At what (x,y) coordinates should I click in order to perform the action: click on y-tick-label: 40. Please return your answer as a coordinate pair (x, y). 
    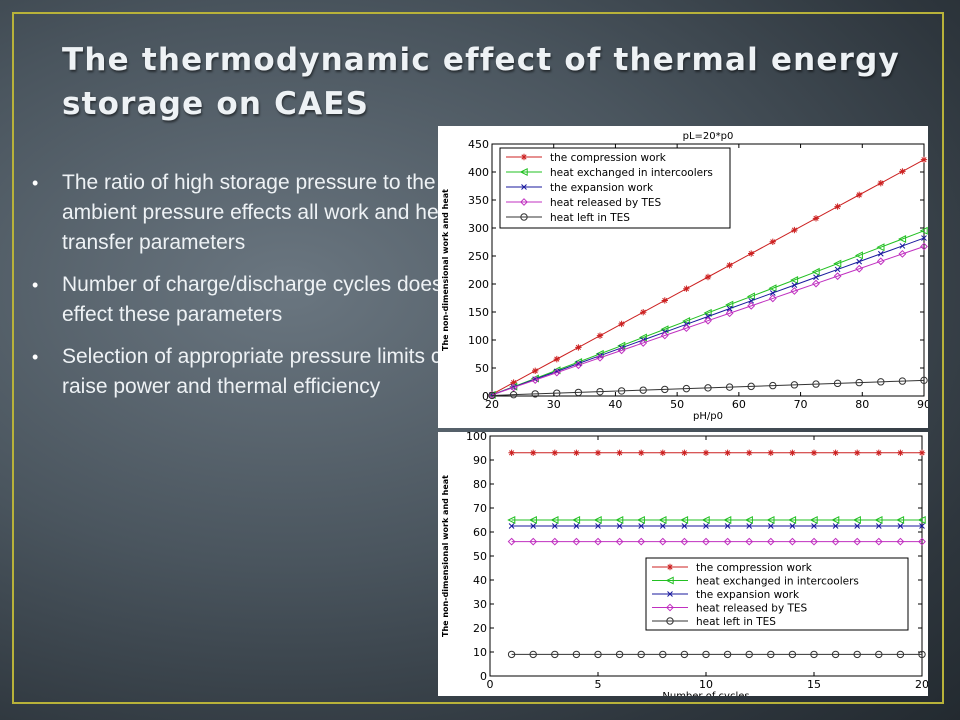
    Looking at the image, I should click on (480, 580).